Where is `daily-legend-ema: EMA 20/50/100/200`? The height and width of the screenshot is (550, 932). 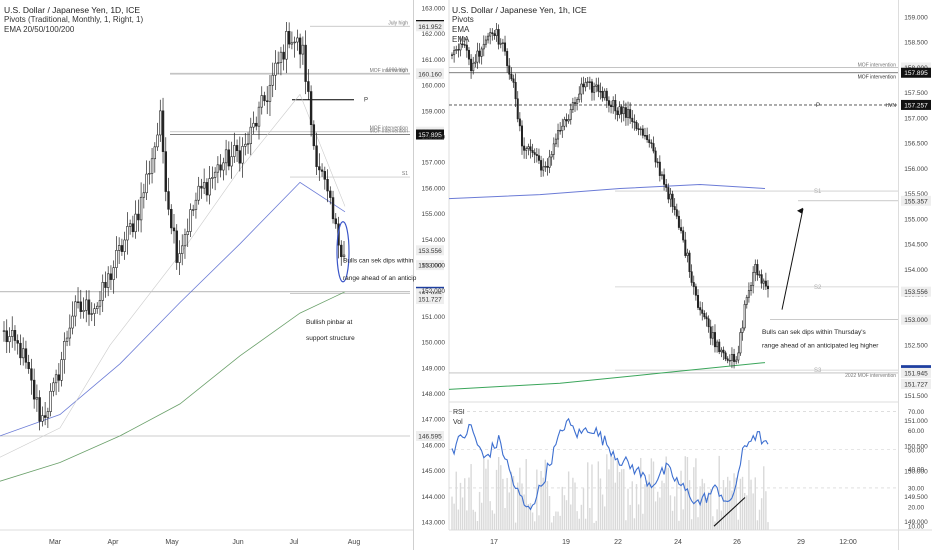 daily-legend-ema: EMA 20/50/100/200 is located at coordinates (39, 29).